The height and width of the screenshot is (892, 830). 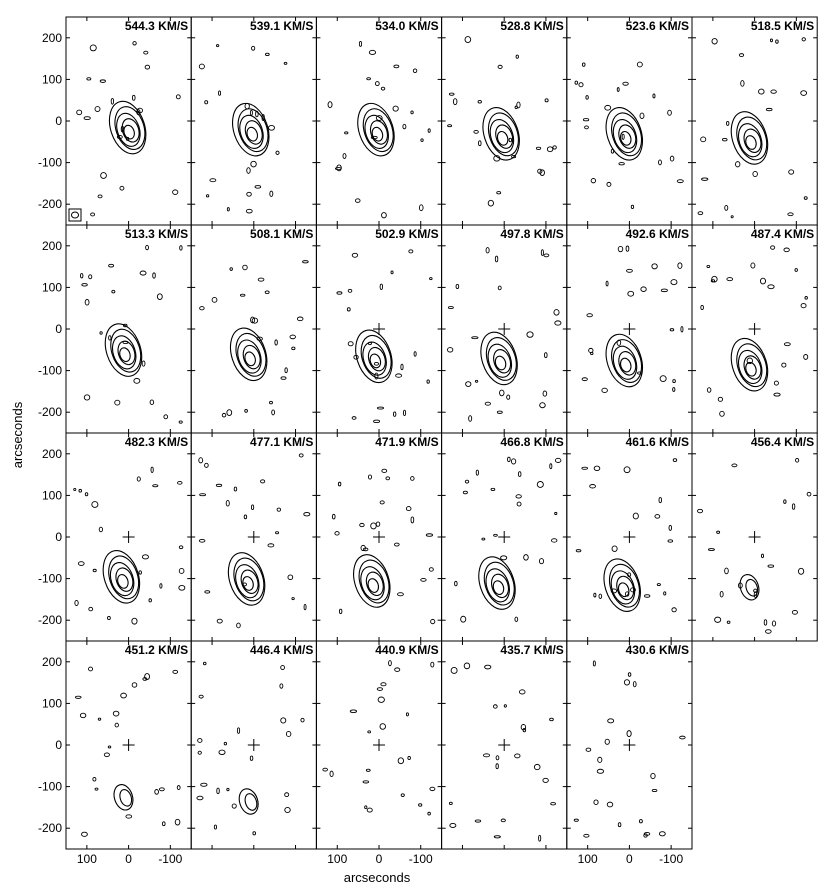 I want to click on velocity-label: 528.8 KM/S, so click(x=531, y=26).